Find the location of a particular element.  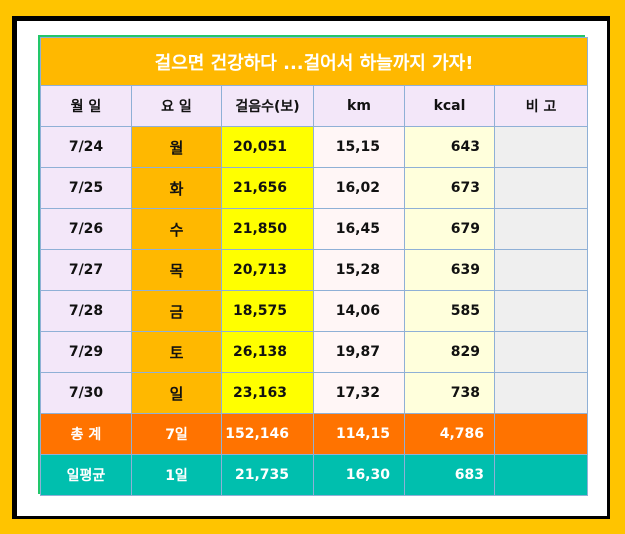

average-km: 16,30 is located at coordinates (359, 475).